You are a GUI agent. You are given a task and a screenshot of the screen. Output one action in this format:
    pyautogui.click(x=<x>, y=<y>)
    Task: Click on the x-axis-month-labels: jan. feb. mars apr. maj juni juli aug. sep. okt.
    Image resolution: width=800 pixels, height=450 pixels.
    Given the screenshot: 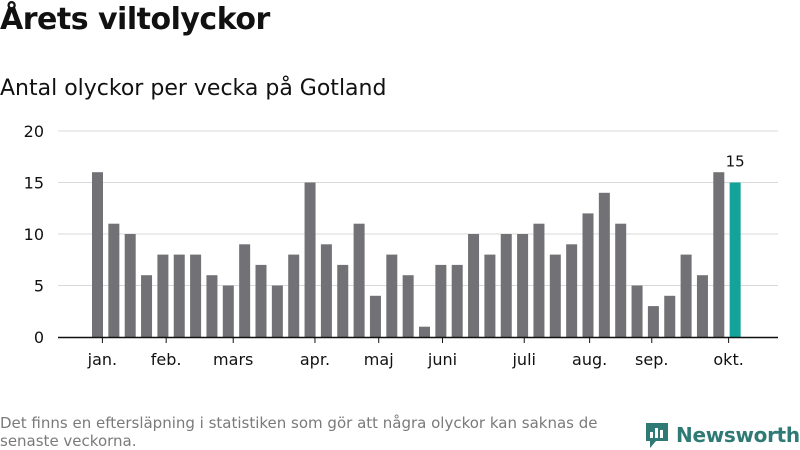 What is the action you would take?
    pyautogui.click(x=415, y=353)
    